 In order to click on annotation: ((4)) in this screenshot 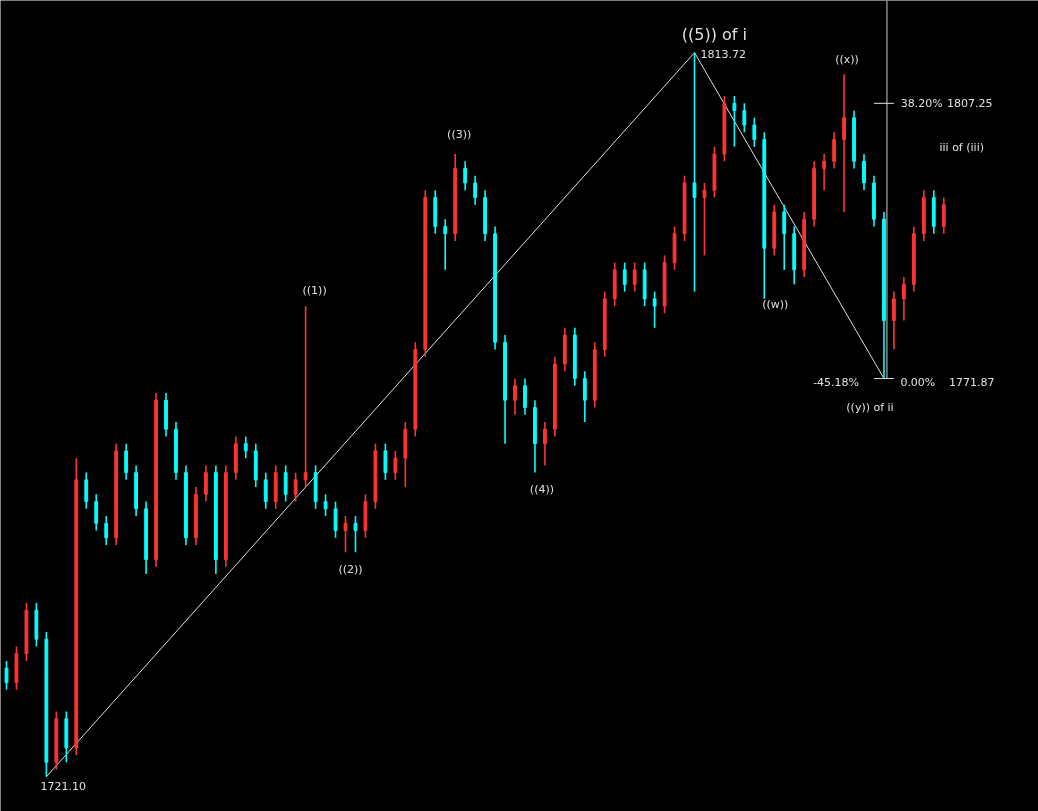, I will do `click(542, 489)`.